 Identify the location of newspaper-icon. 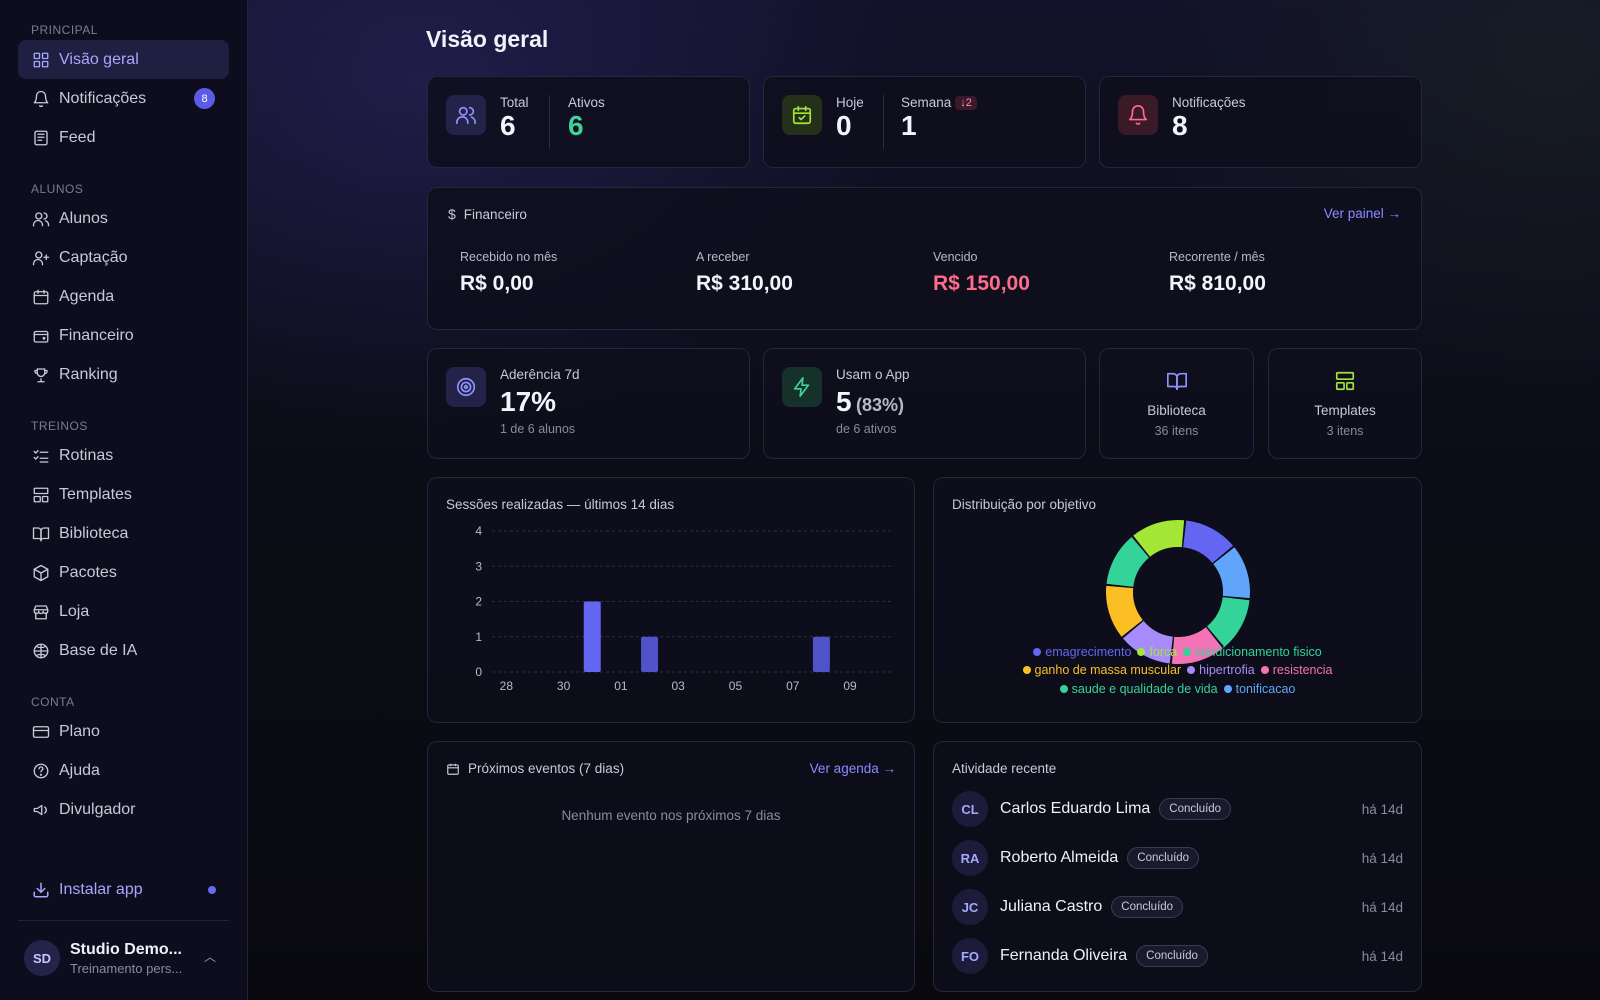
(41, 138).